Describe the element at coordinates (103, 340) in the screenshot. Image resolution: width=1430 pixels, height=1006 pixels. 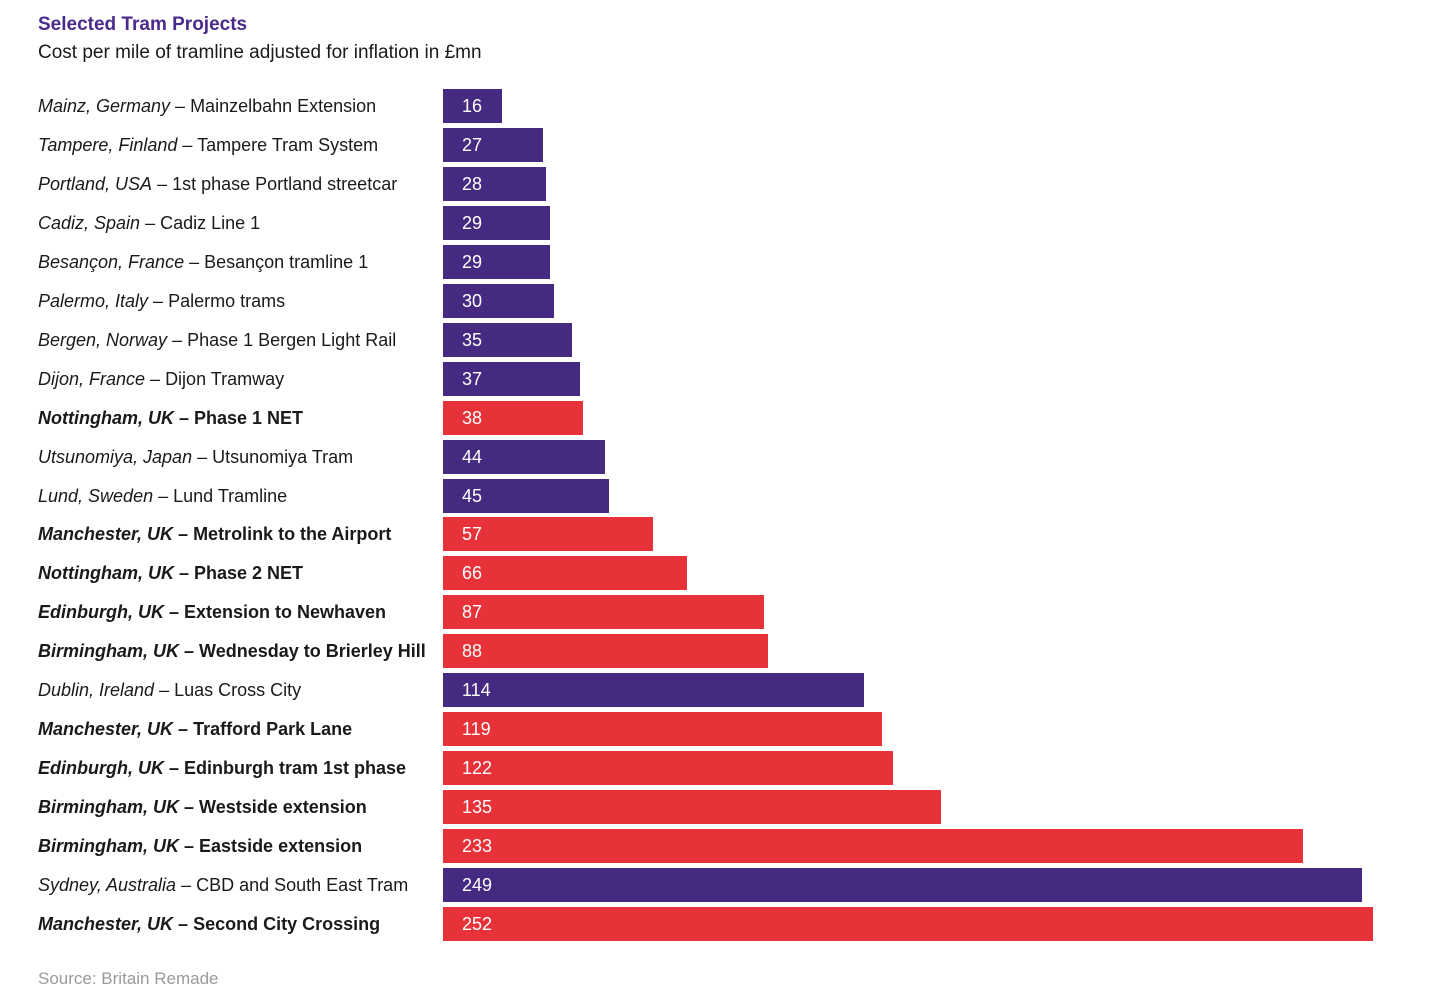
I see `row-label-place: Bergen, Norway` at that location.